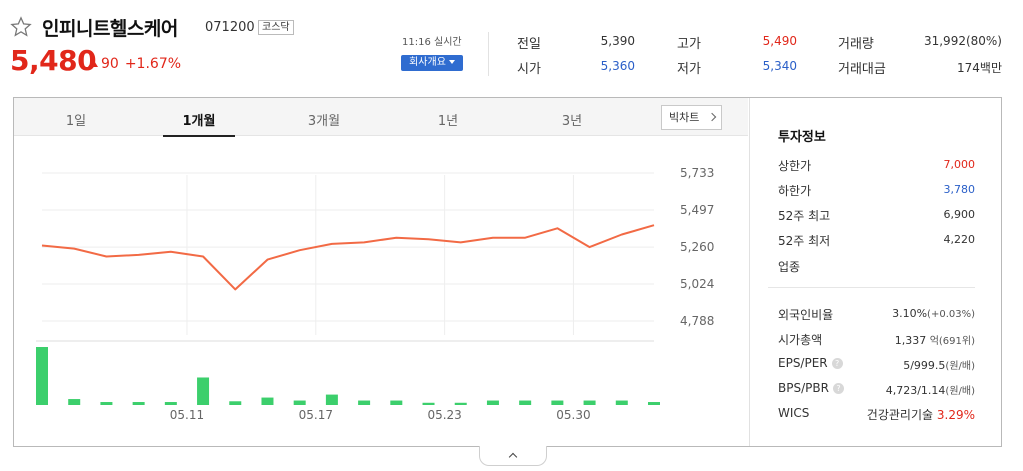 The height and width of the screenshot is (471, 1023). I want to click on side-divider, so click(749, 272).